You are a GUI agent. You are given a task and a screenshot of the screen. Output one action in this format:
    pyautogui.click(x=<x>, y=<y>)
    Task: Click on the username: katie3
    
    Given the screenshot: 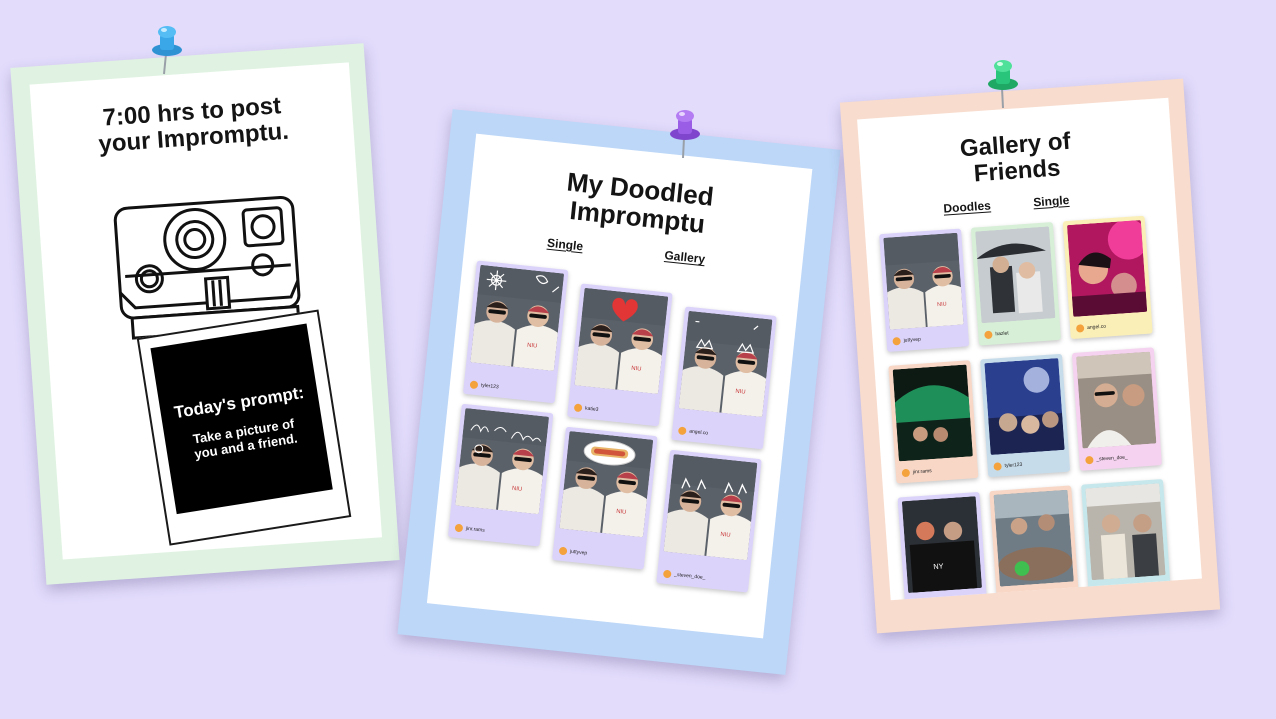 What is the action you would take?
    pyautogui.click(x=591, y=409)
    